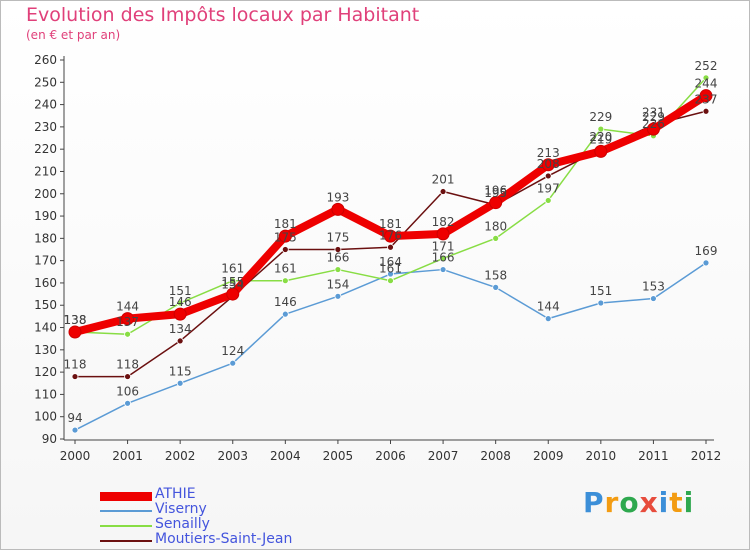 This screenshot has width=750, height=550. Describe the element at coordinates (664, 502) in the screenshot. I see `logo-letter: i` at that location.